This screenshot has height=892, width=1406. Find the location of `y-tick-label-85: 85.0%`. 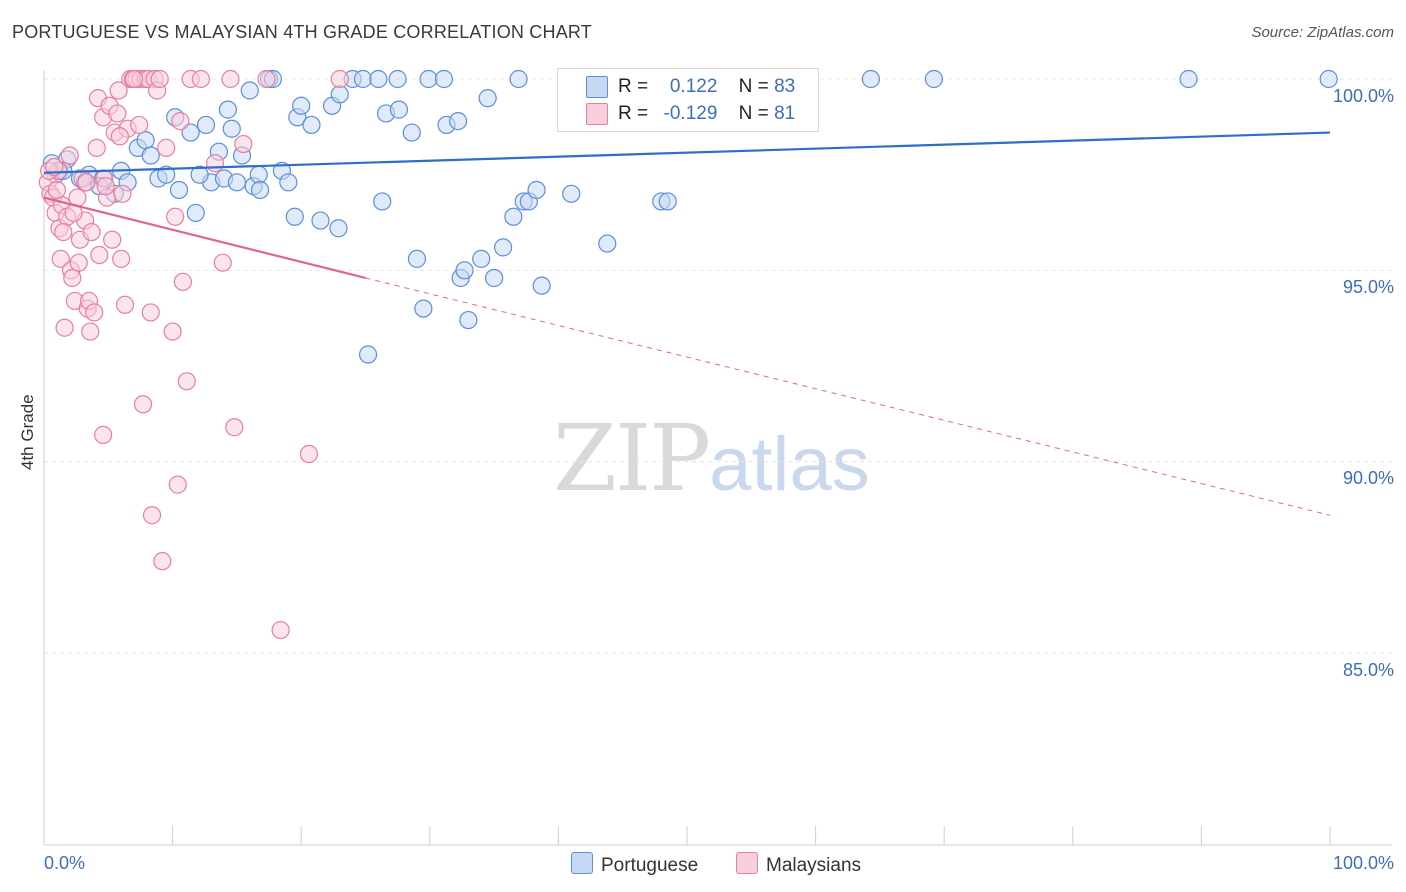

y-tick-label-85: 85.0% is located at coordinates (1368, 670).